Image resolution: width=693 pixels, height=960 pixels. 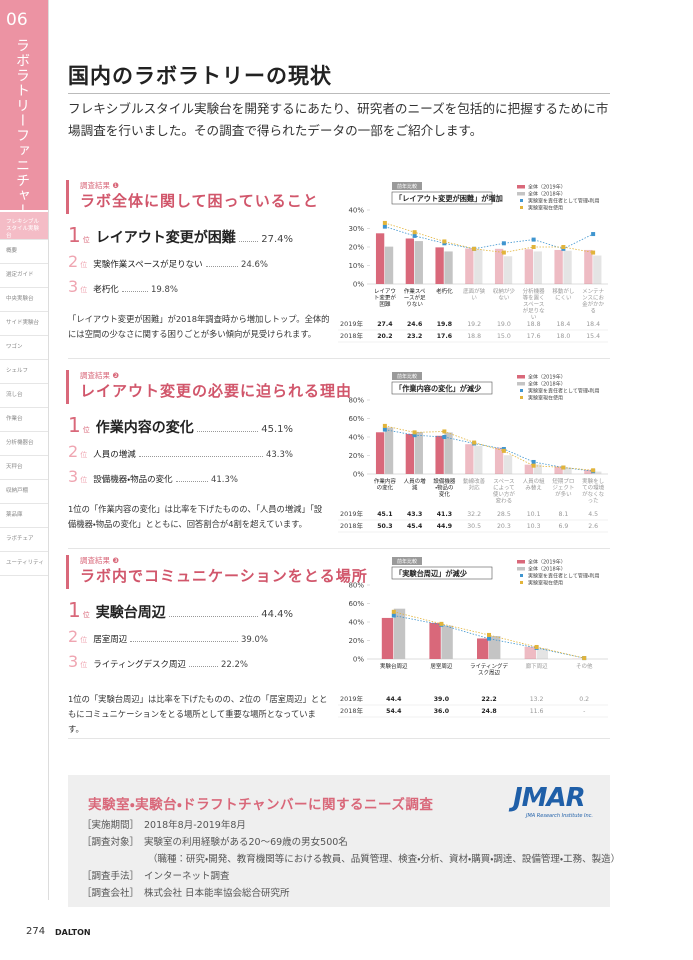 What do you see at coordinates (431, 573) in the screenshot?
I see `callout: 「実験台周辺」が減少` at bounding box center [431, 573].